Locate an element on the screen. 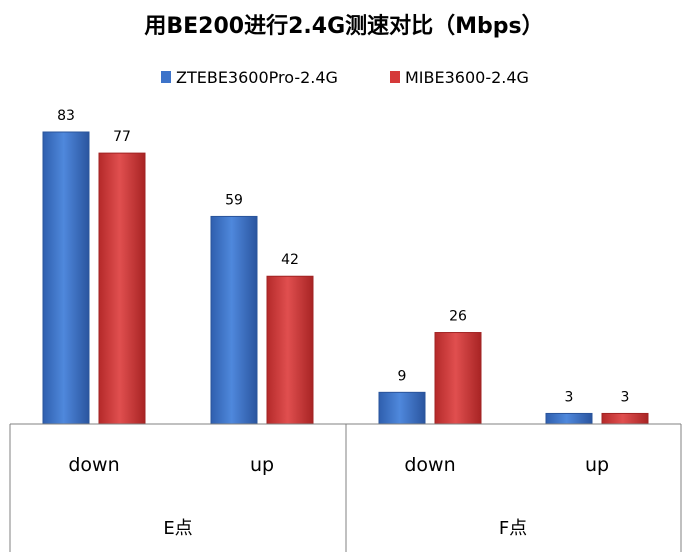  bar-series-2-f-down is located at coordinates (458, 378).